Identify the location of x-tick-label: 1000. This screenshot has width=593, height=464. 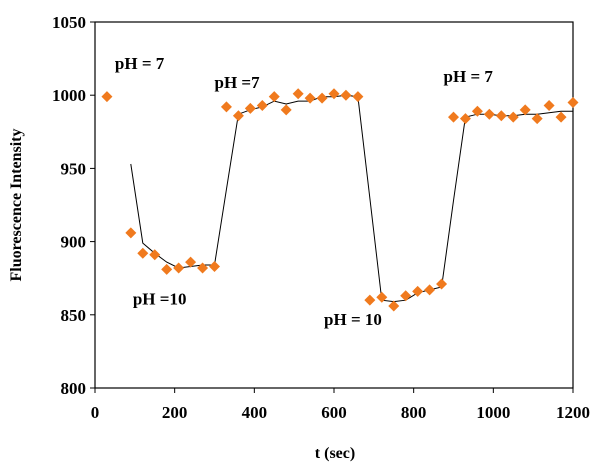
(493, 412).